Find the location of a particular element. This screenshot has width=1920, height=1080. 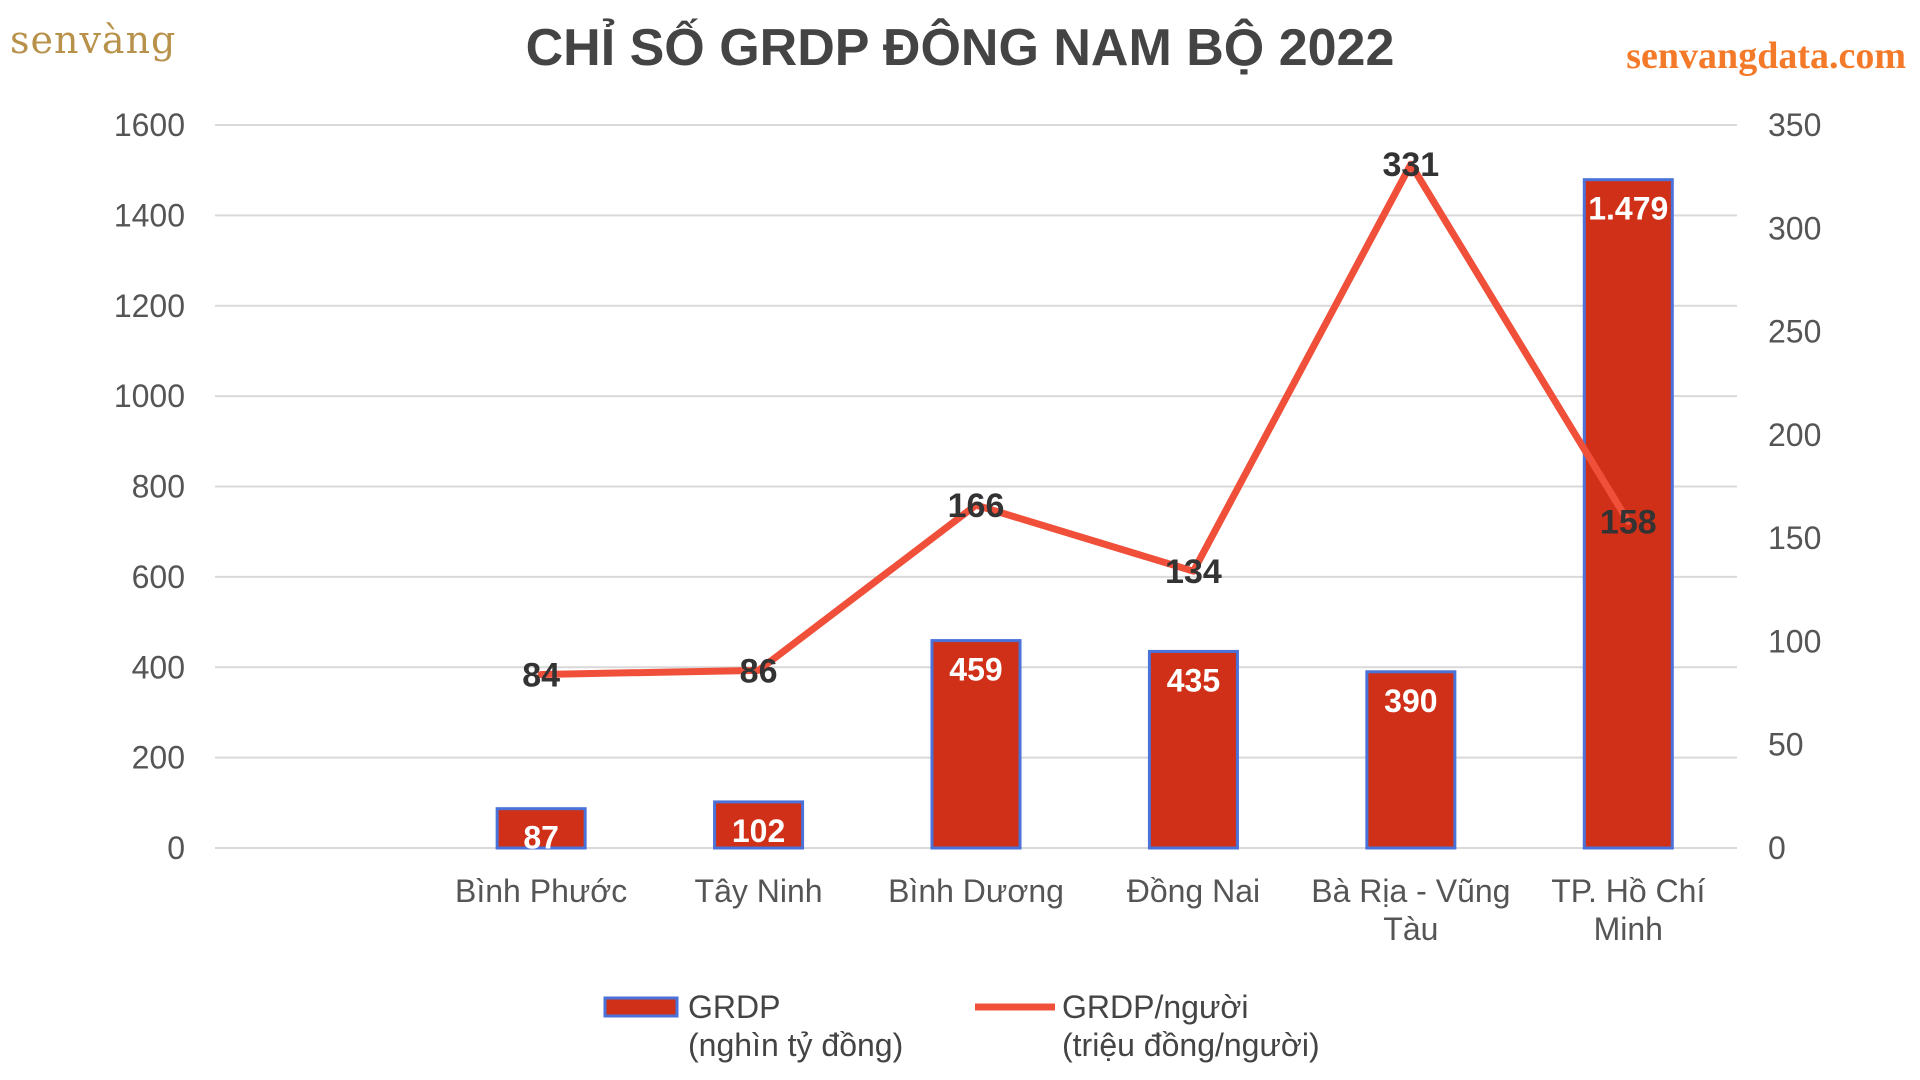

category-label: Bình Dương is located at coordinates (976, 891).